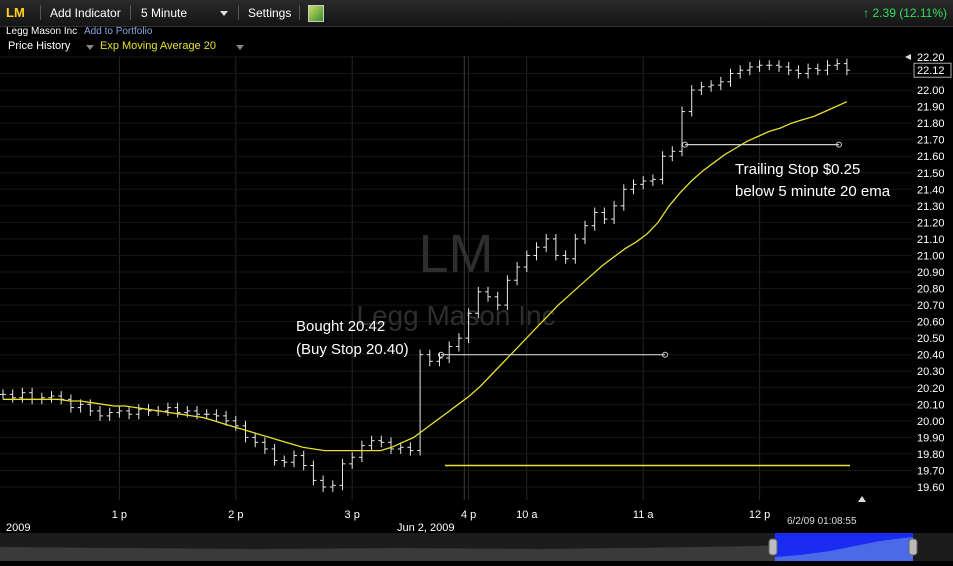 The height and width of the screenshot is (566, 953). What do you see at coordinates (759, 515) in the screenshot?
I see `x-tick-label: 12 p` at bounding box center [759, 515].